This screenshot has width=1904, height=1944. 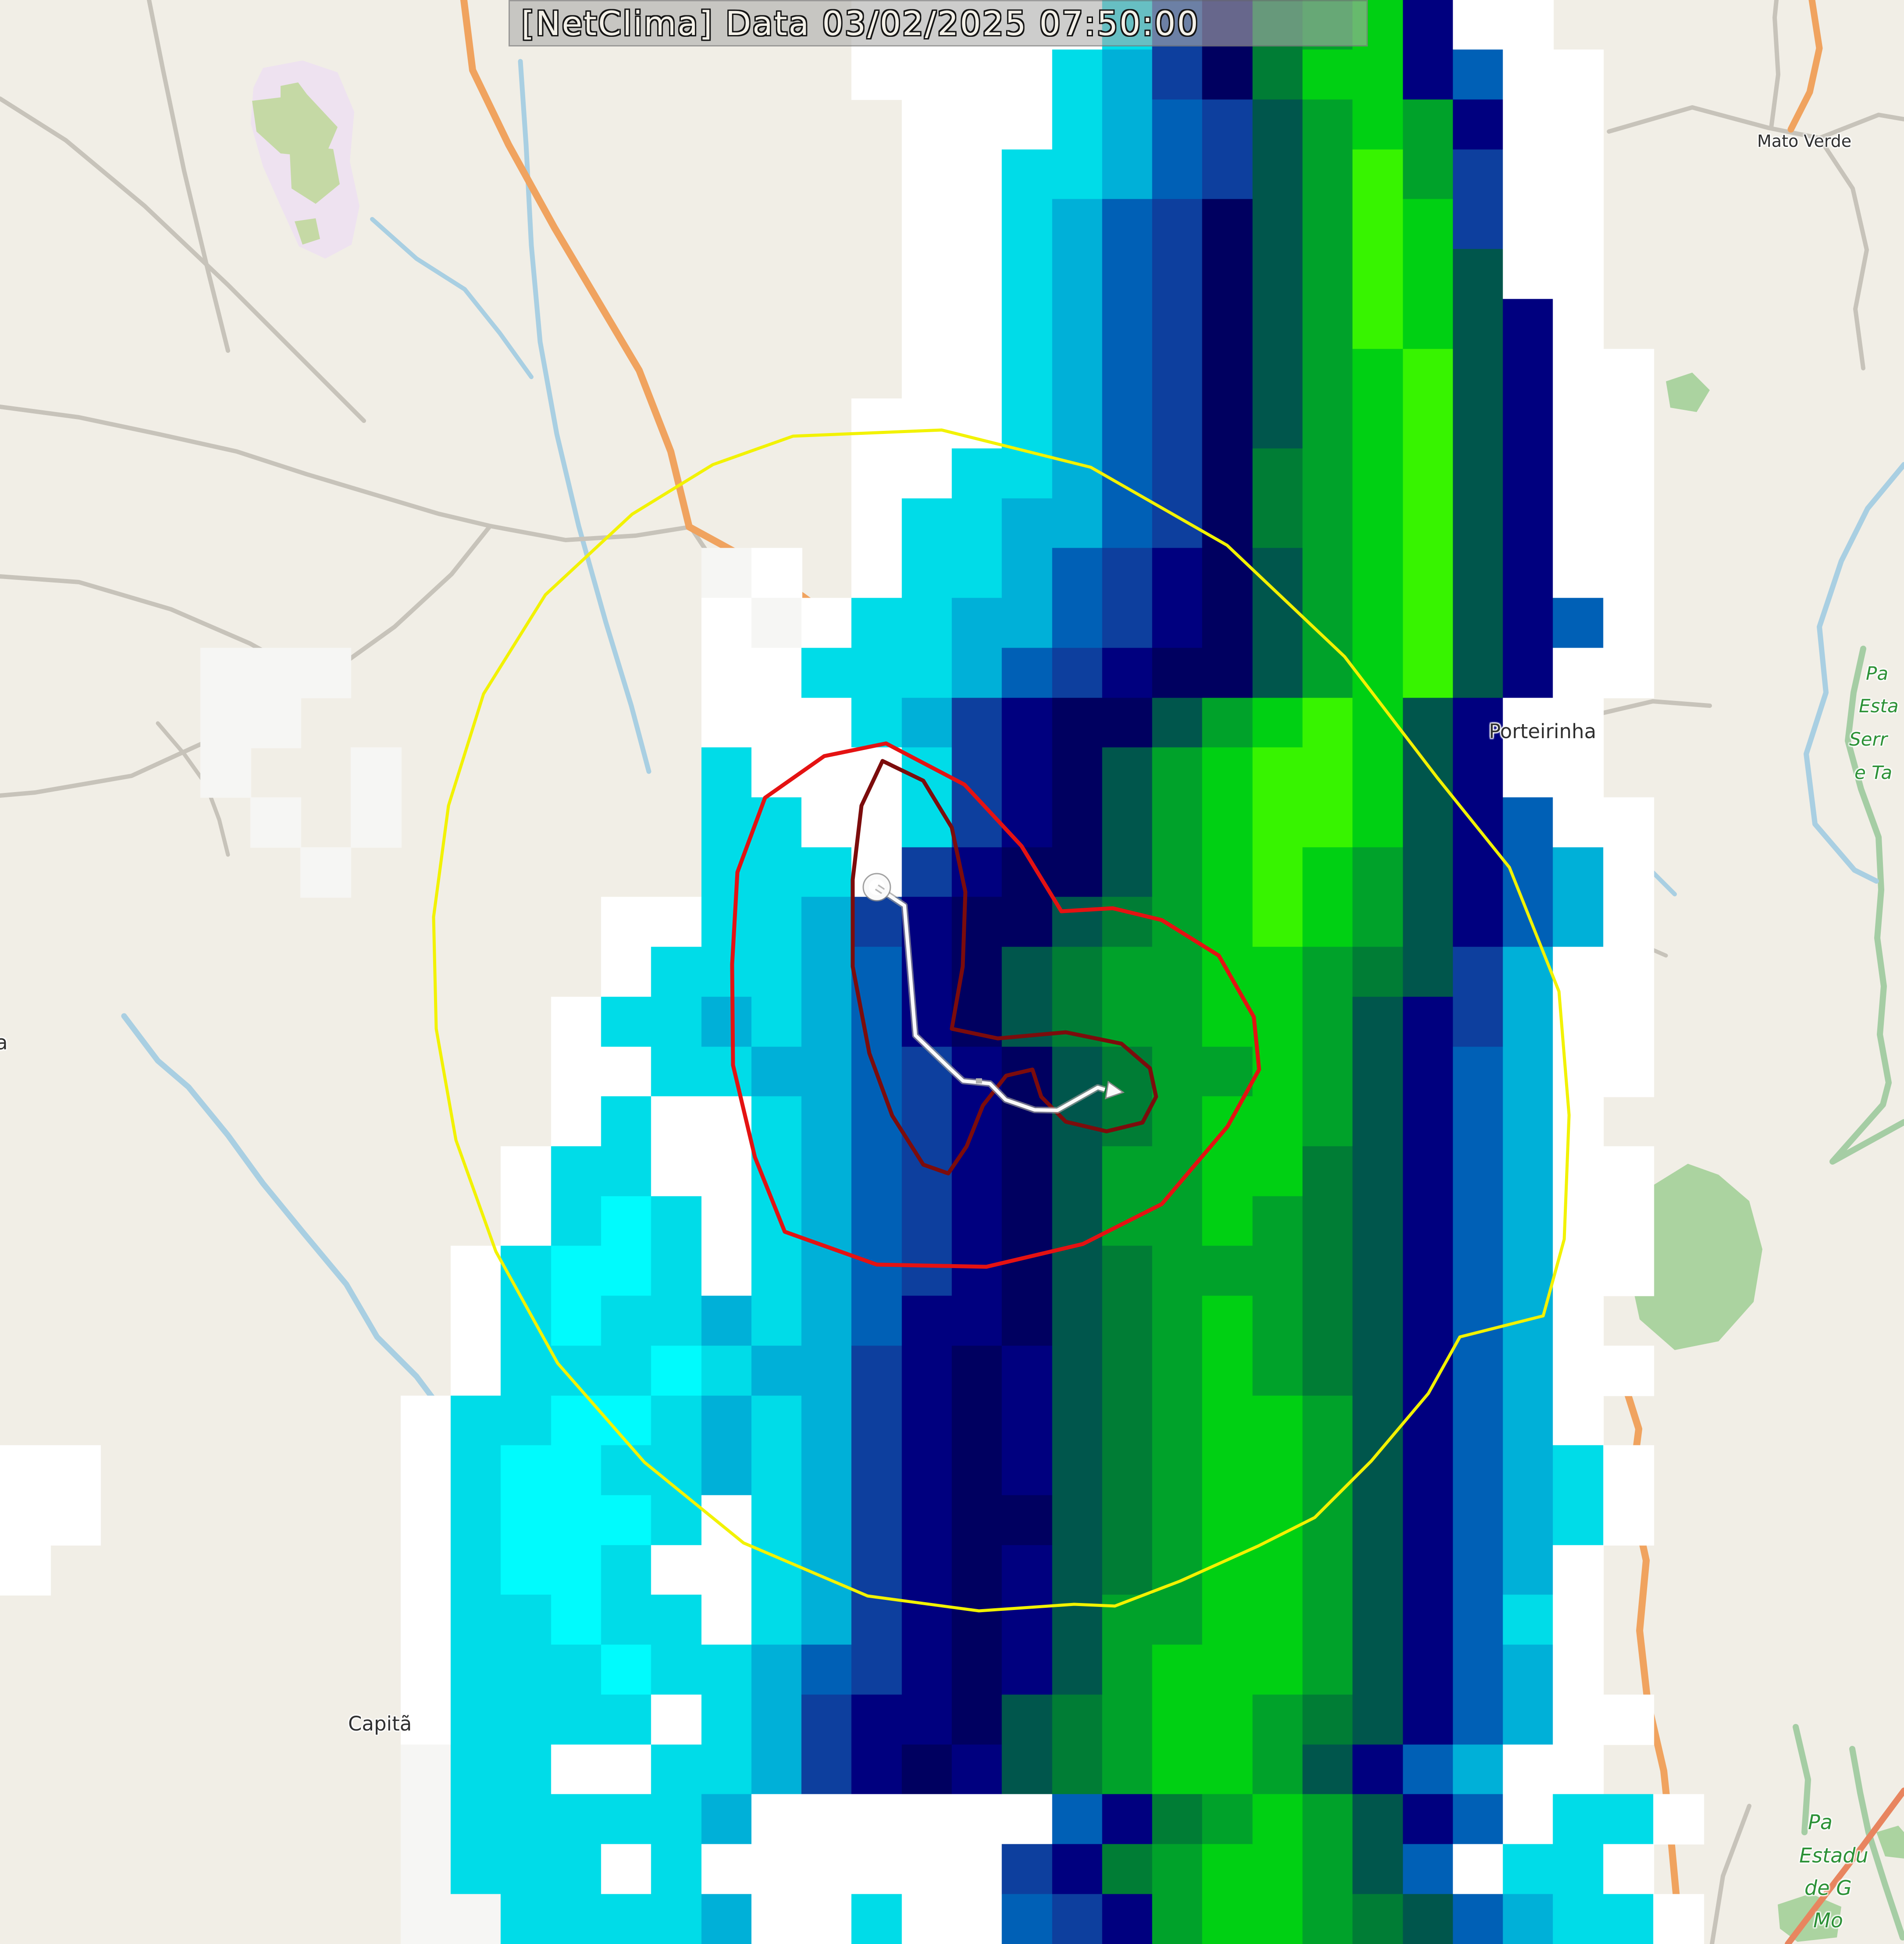 What do you see at coordinates (979, 1081) in the screenshot?
I see `storm-track-tick` at bounding box center [979, 1081].